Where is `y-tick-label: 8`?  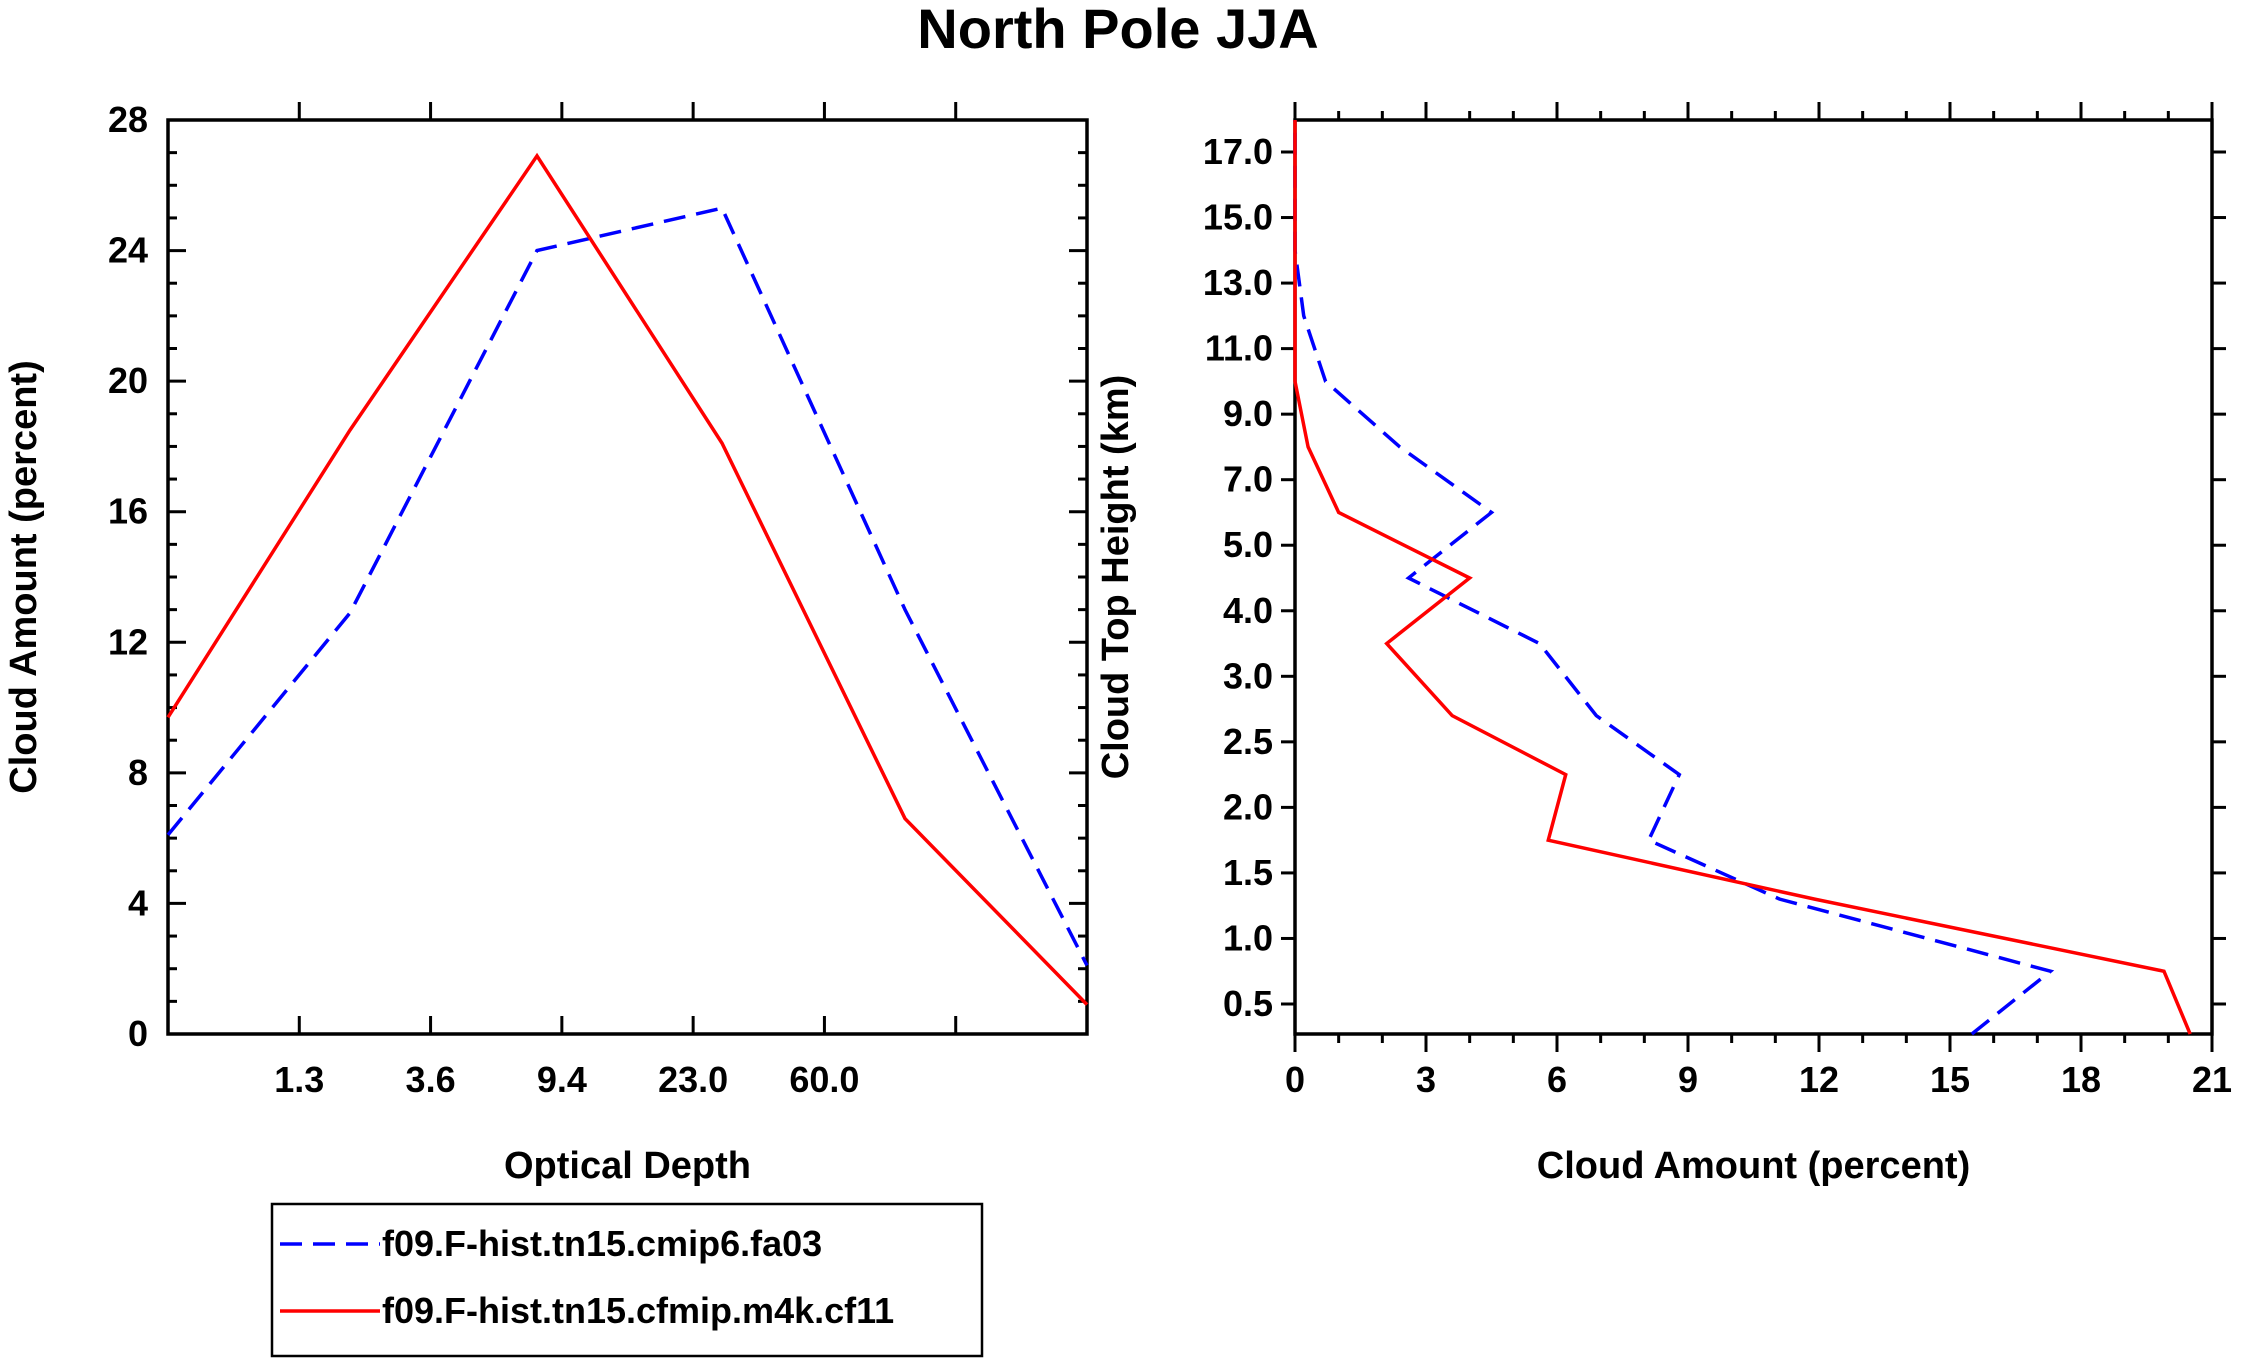
y-tick-label: 8 is located at coordinates (138, 772).